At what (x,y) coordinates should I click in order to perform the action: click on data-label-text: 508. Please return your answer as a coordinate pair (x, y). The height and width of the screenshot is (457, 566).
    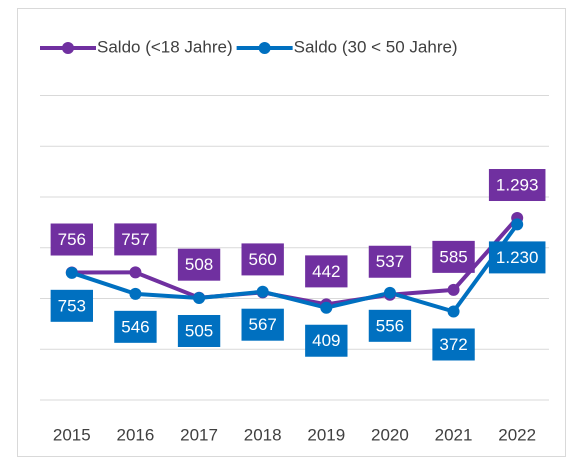
    Looking at the image, I should click on (199, 264).